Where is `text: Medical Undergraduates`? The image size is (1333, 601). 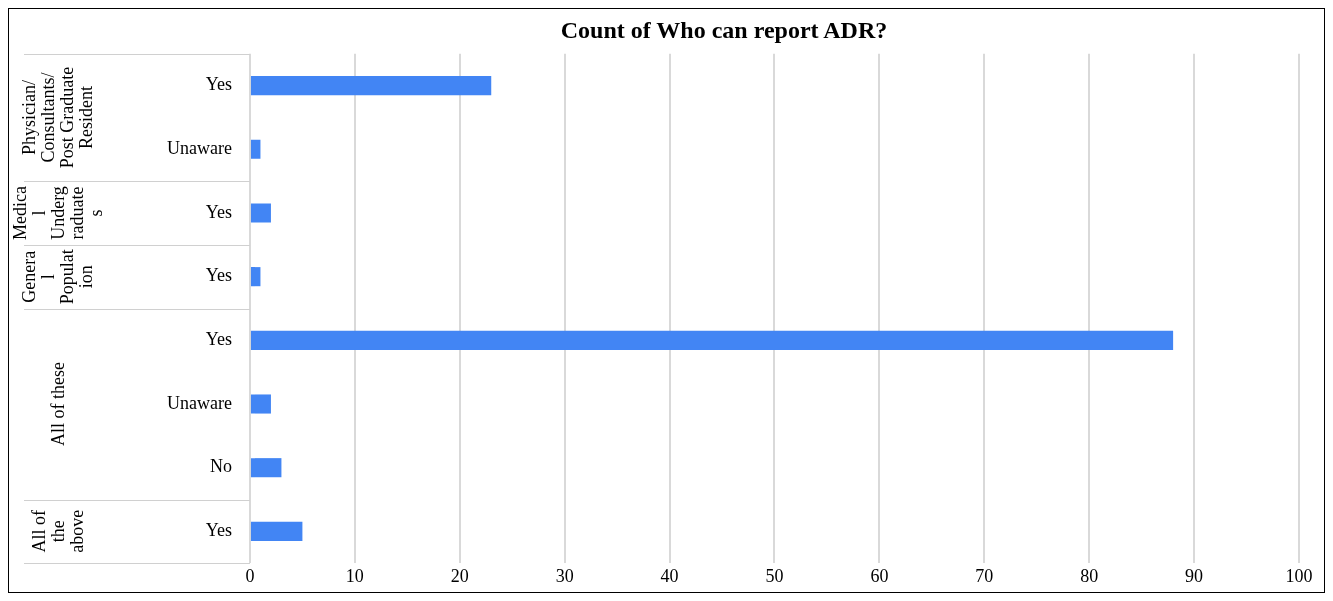
text: Medical Undergraduates is located at coordinates (57, 213).